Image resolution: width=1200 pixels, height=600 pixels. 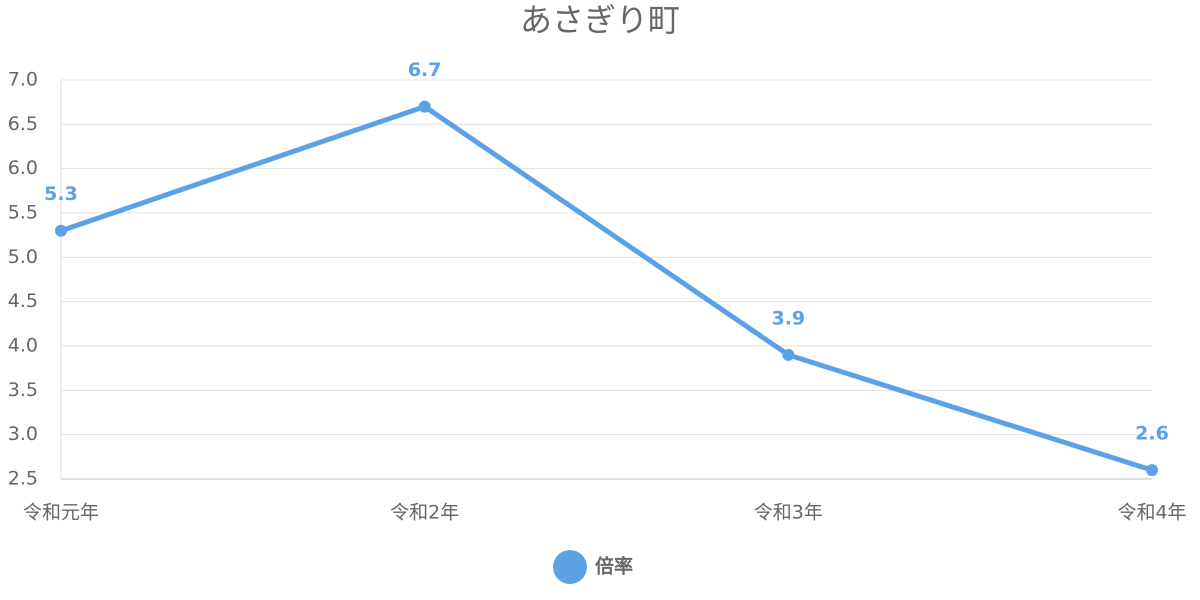 What do you see at coordinates (1151, 513) in the screenshot?
I see `x-tick-label: 令和4年` at bounding box center [1151, 513].